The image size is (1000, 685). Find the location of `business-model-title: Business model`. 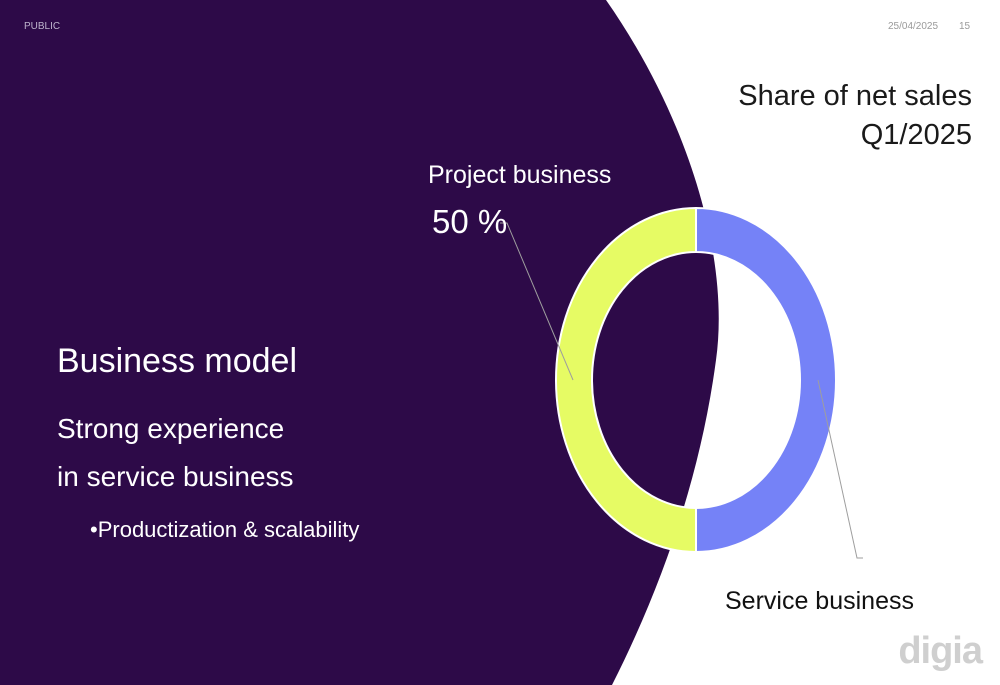

business-model-title: Business model is located at coordinates (177, 361).